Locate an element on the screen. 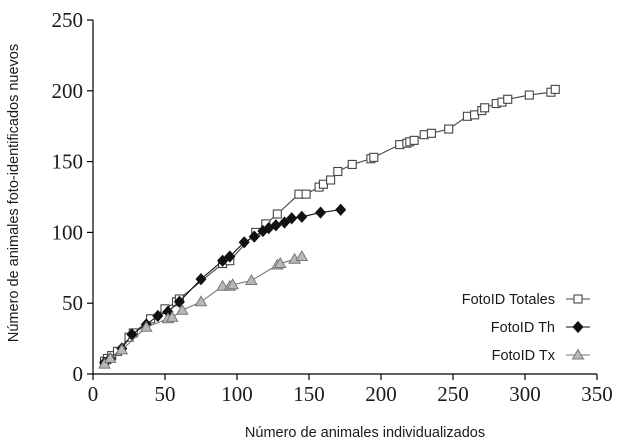  x-tick-label: 300 is located at coordinates (525, 394).